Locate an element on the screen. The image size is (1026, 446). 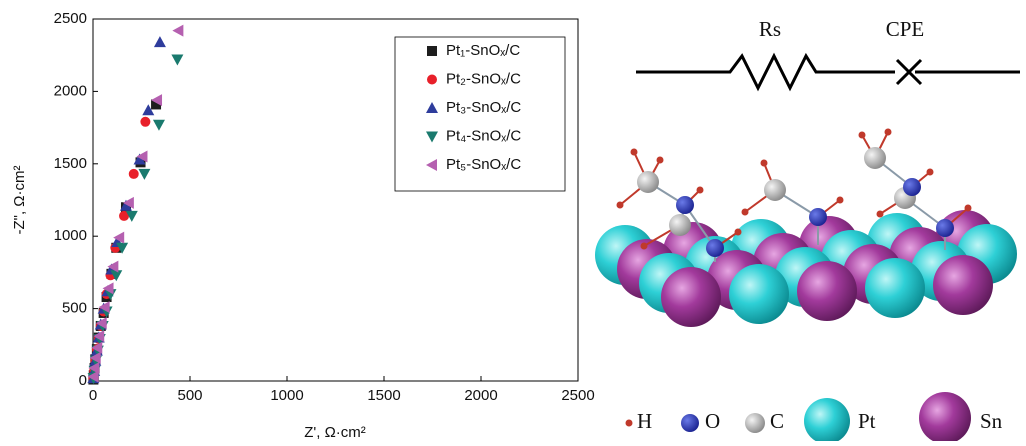
y-tick-label: 0 is located at coordinates (83, 380).